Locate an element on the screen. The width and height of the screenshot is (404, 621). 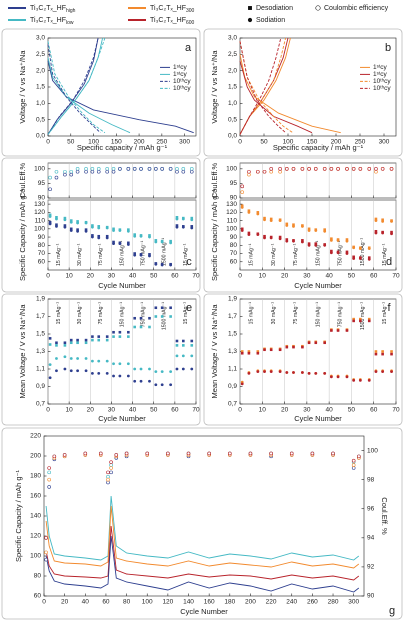
x-tick-label: 300 is located at coordinates (353, 602).